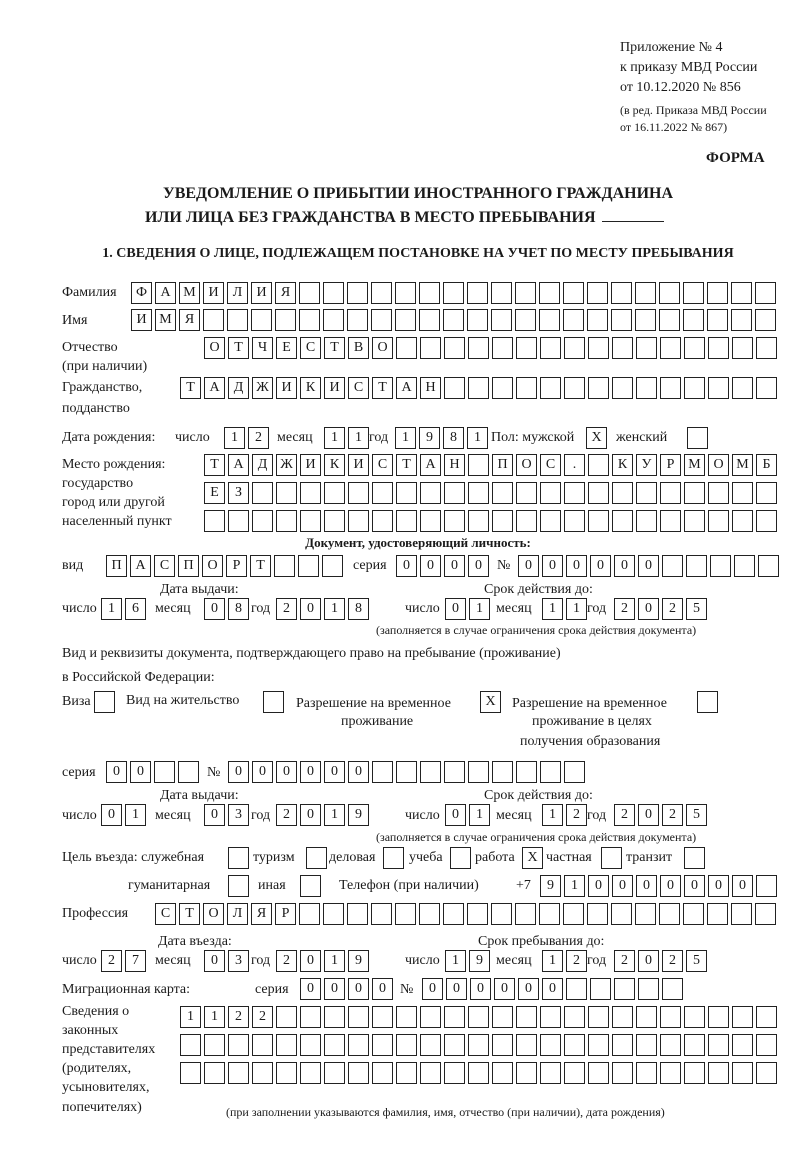 This screenshot has width=800, height=1163. What do you see at coordinates (550, 886) in the screenshot?
I see `char-cell: 9` at bounding box center [550, 886].